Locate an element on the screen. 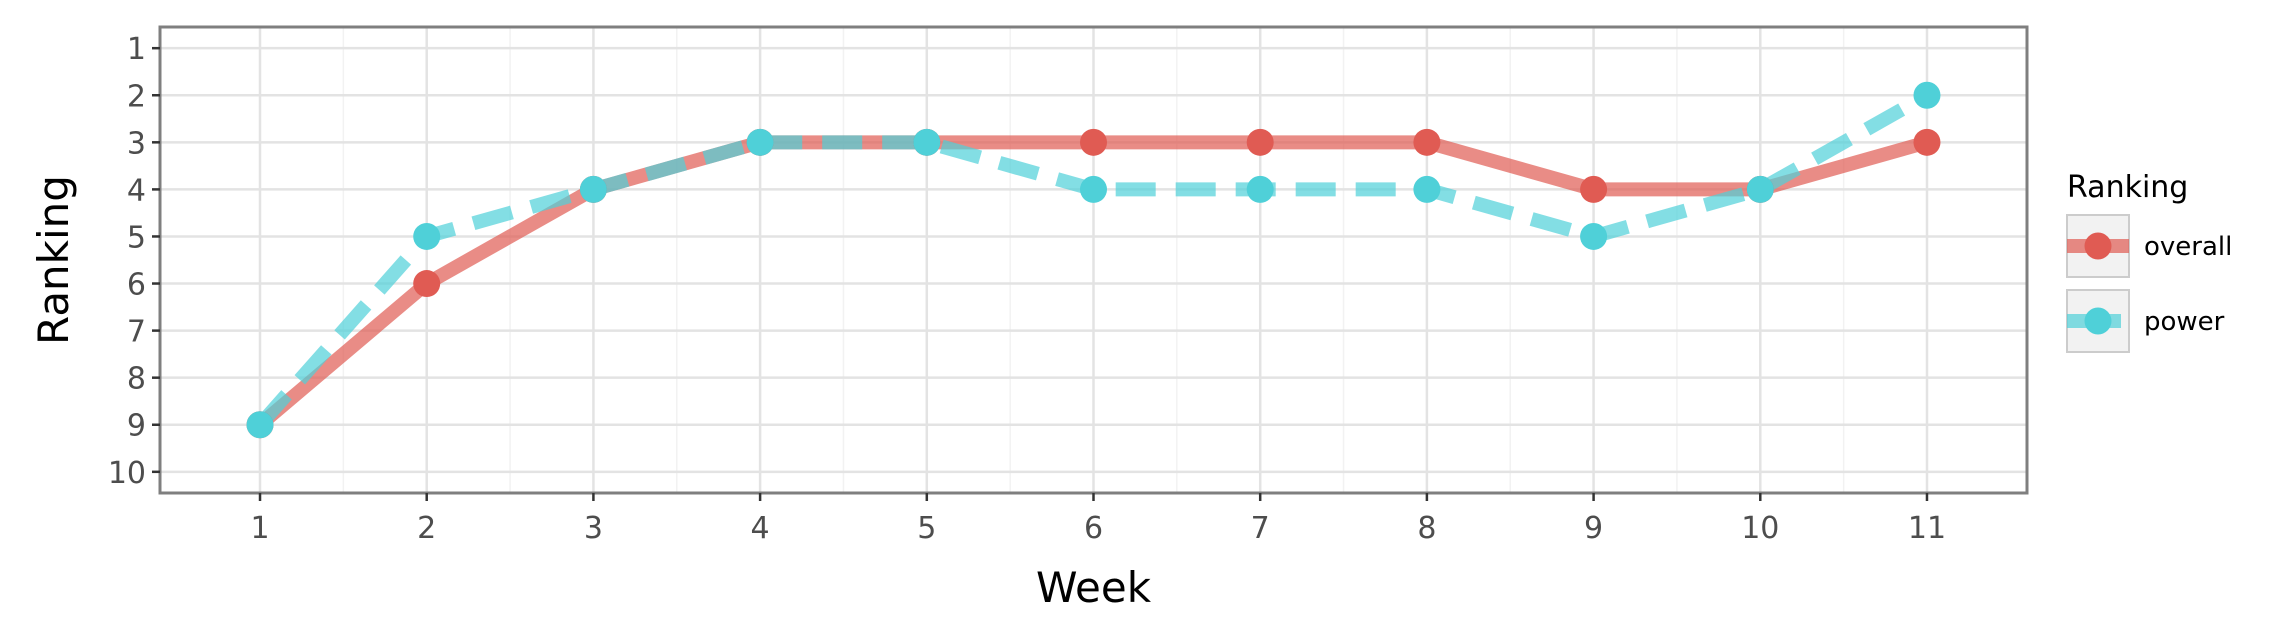  y-tick-label: 3 is located at coordinates (136, 143).